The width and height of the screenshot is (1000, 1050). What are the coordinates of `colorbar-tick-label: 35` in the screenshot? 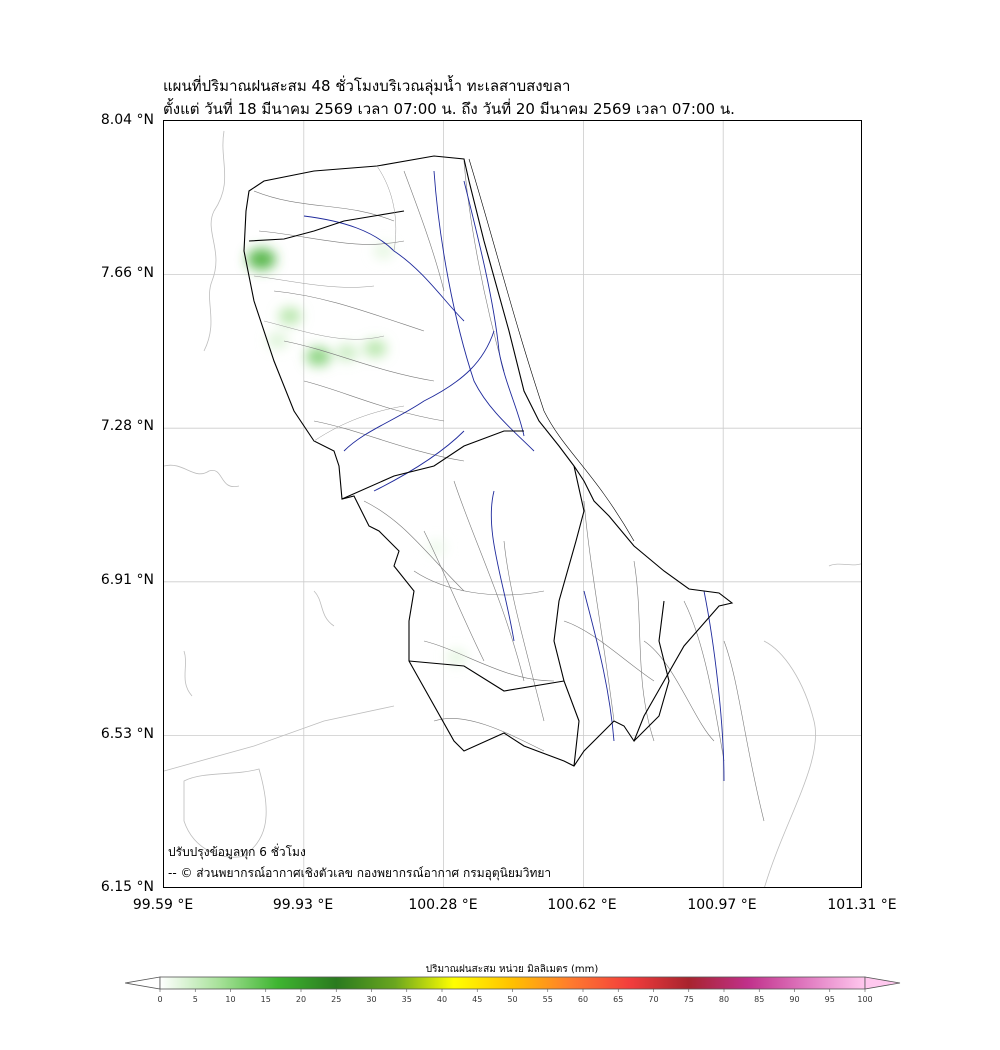 It's located at (407, 999).